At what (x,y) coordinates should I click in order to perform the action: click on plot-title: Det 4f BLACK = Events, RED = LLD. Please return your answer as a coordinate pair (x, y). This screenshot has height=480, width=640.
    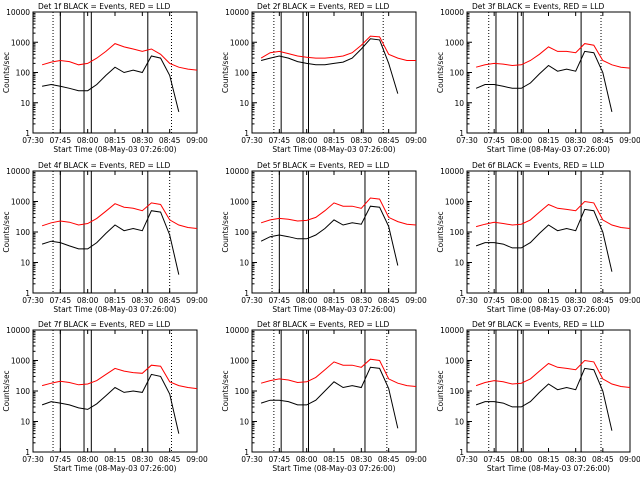
    Looking at the image, I should click on (104, 165).